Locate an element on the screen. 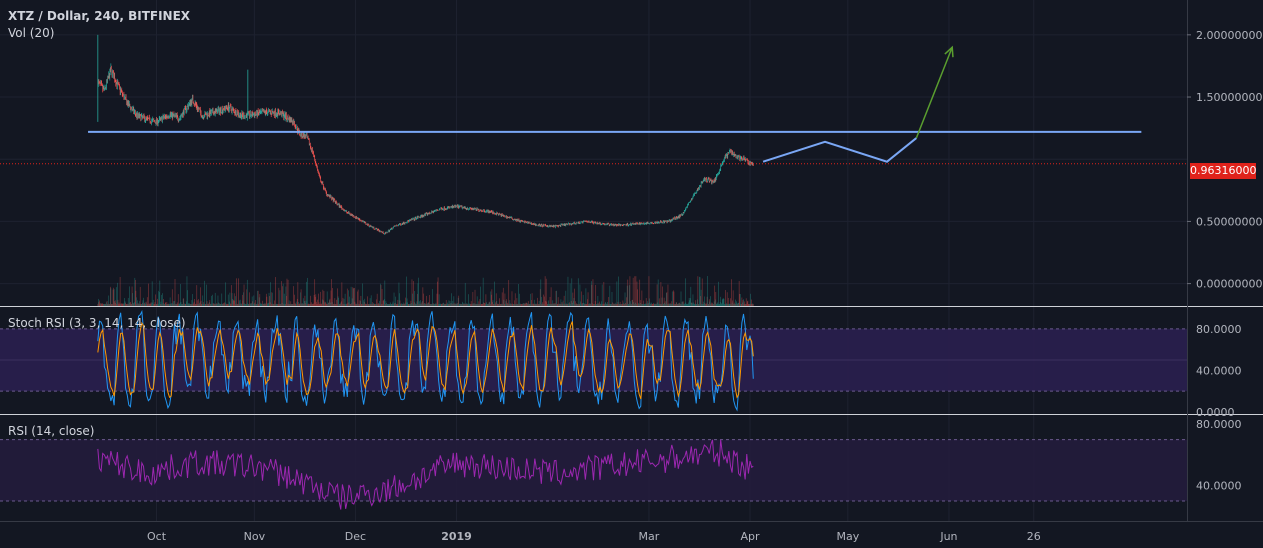  volume-legend: Vol (20) is located at coordinates (31, 33).